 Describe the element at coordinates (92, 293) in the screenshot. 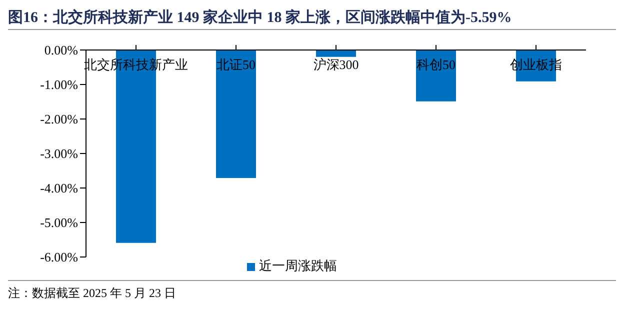

I see `text: 注：数据截至 2025 年 5 月 23 日` at that location.